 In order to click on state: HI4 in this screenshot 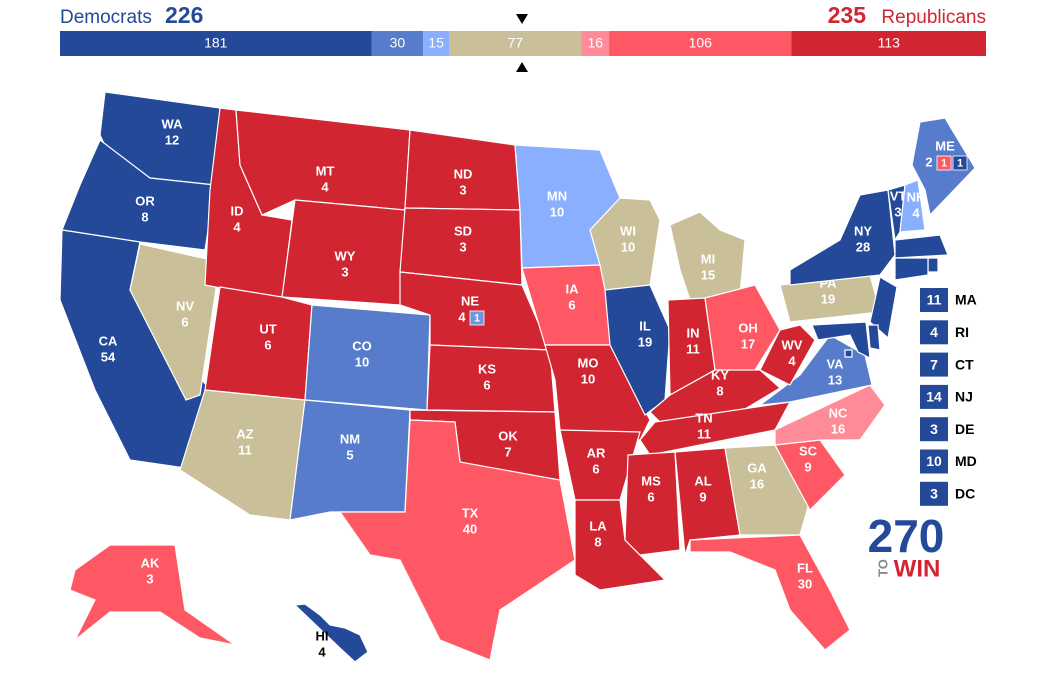, I will do `click(331, 633)`.